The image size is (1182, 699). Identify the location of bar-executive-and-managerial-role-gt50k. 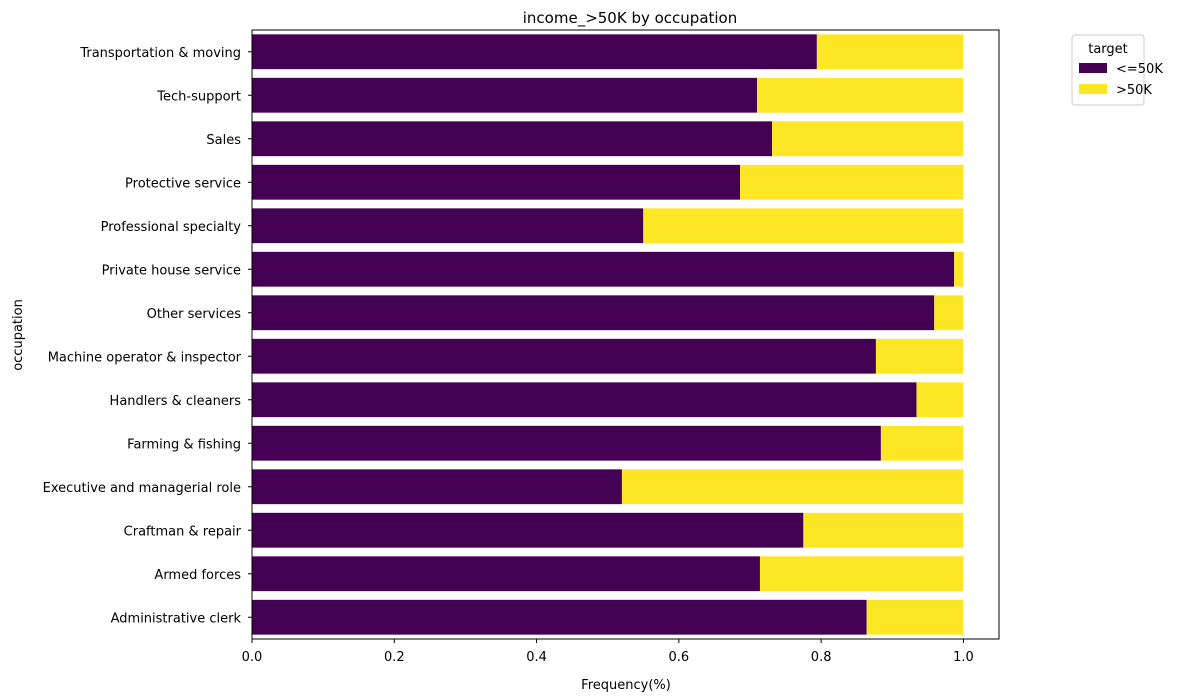
(792, 487).